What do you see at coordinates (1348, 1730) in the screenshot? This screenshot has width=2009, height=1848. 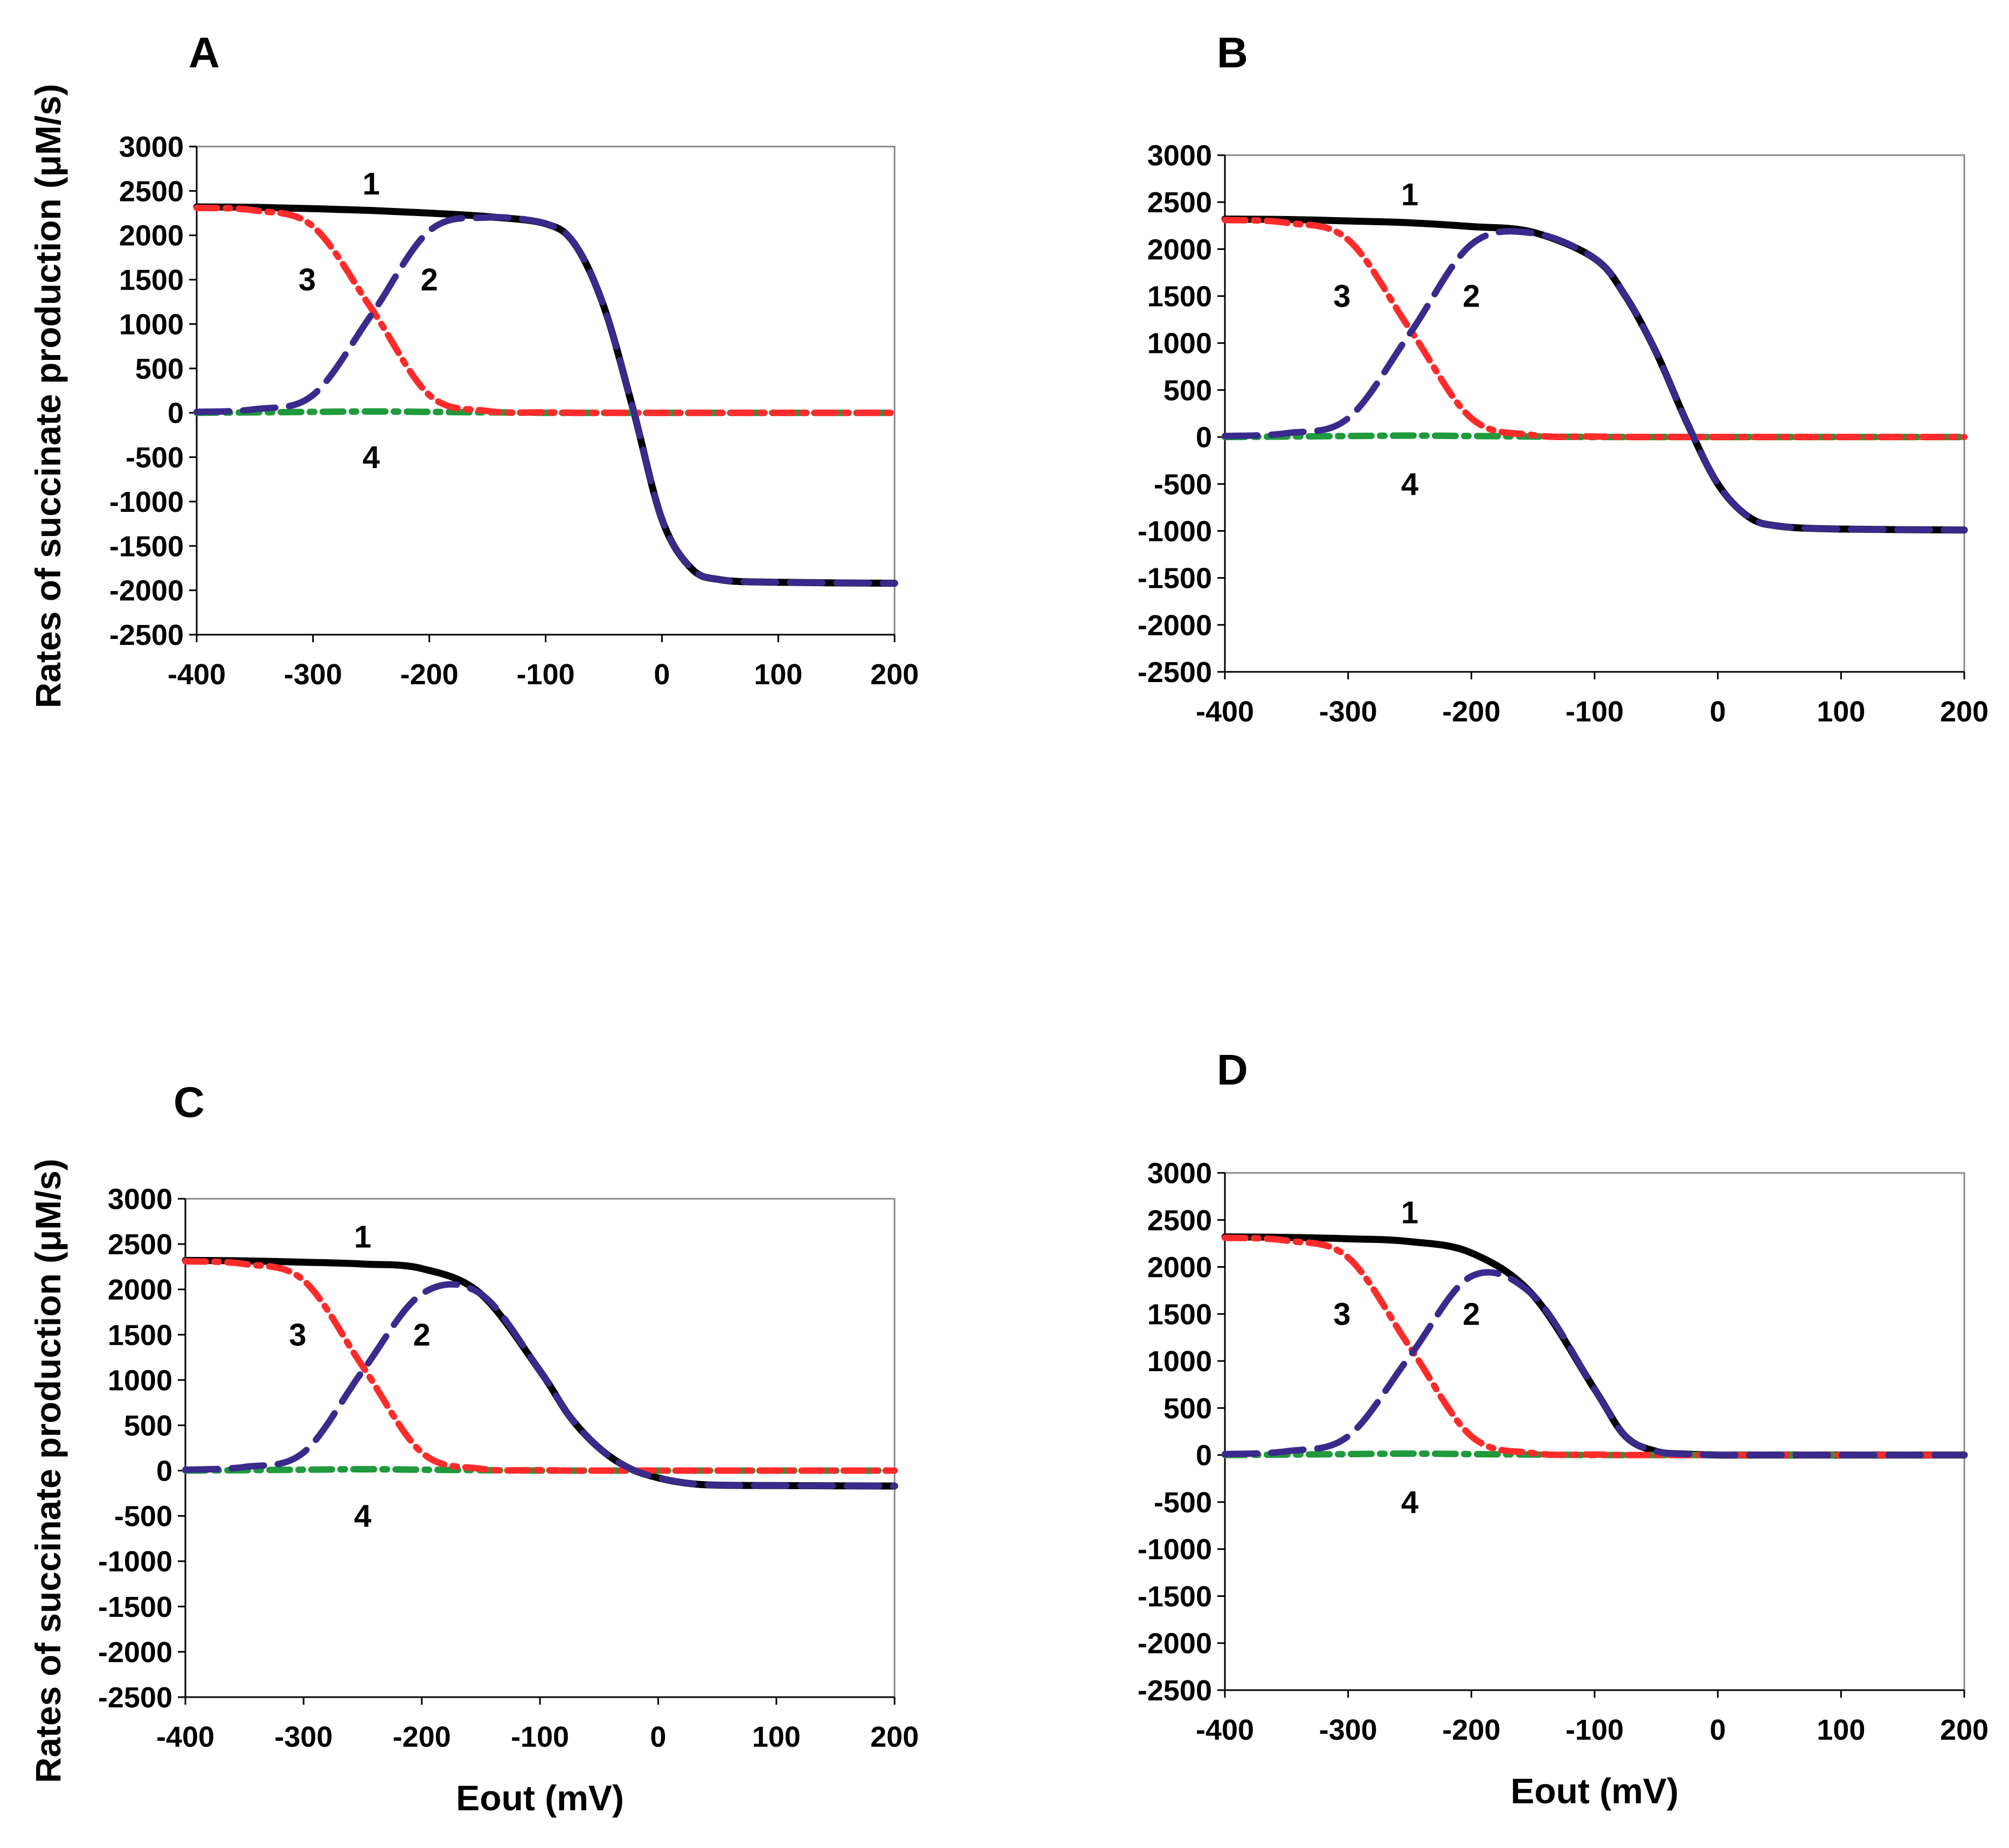 I see `x-tick-label-d: -300` at bounding box center [1348, 1730].